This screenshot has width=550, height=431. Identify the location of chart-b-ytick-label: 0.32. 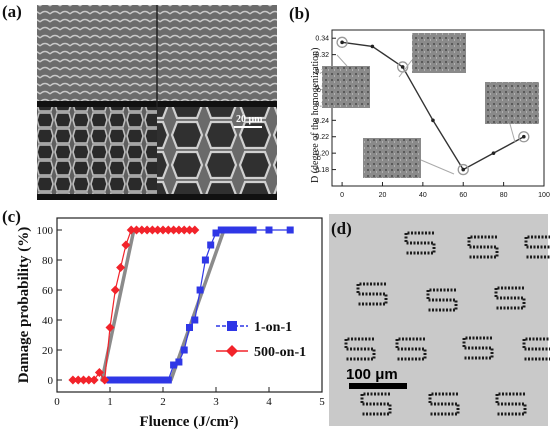
(322, 55).